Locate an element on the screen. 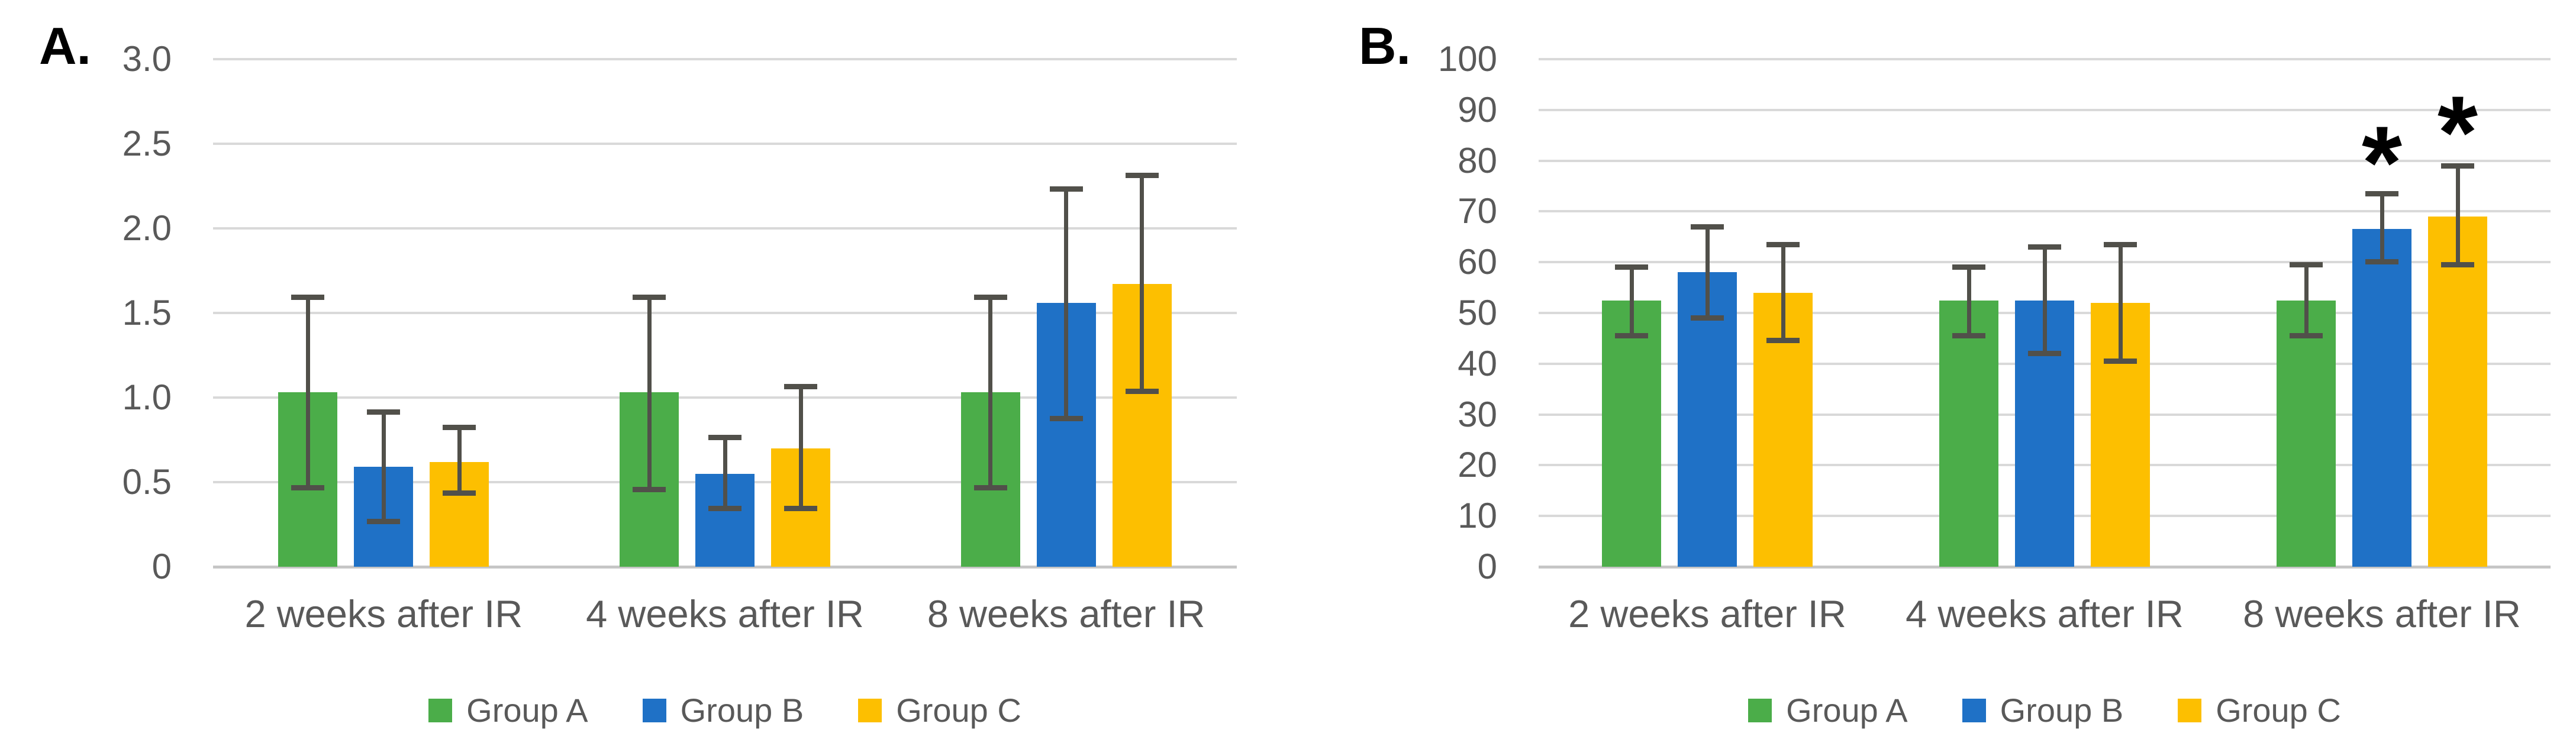  legend-label: Group B is located at coordinates (2062, 710).